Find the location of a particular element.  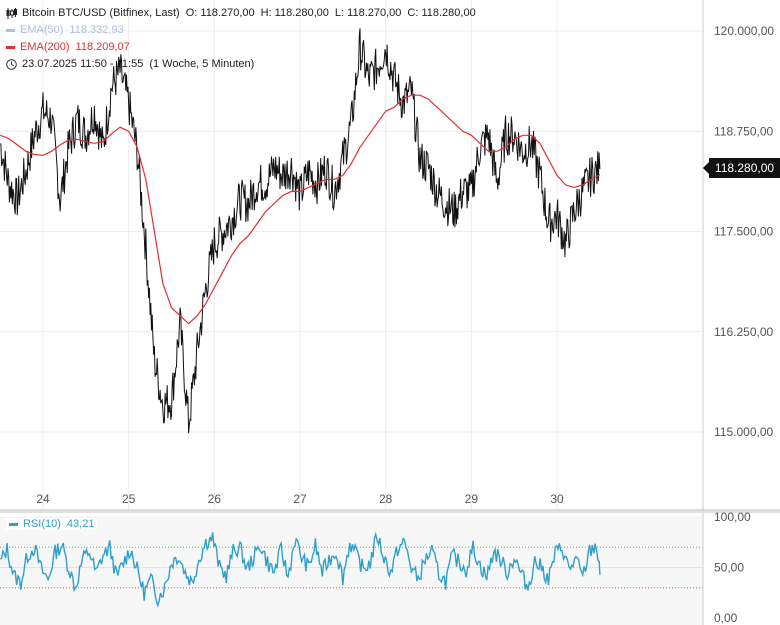

x-tick-label: 24 is located at coordinates (43, 499).